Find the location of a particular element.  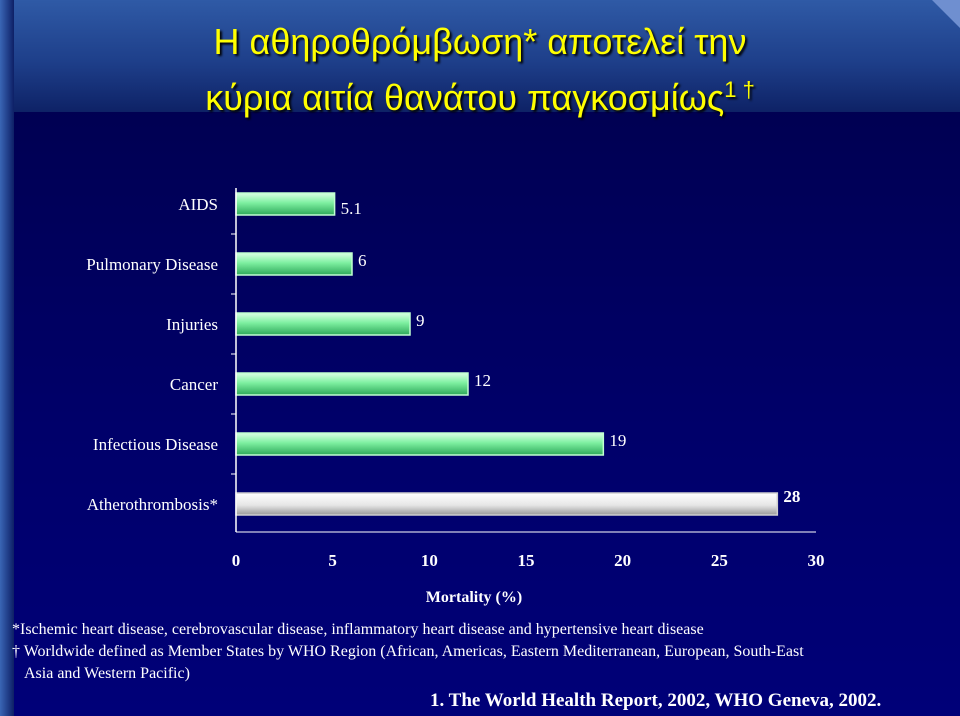

slide-title-line-2-text: κύρια αιτία θανάτου παγκοσμίως is located at coordinates (465, 97).